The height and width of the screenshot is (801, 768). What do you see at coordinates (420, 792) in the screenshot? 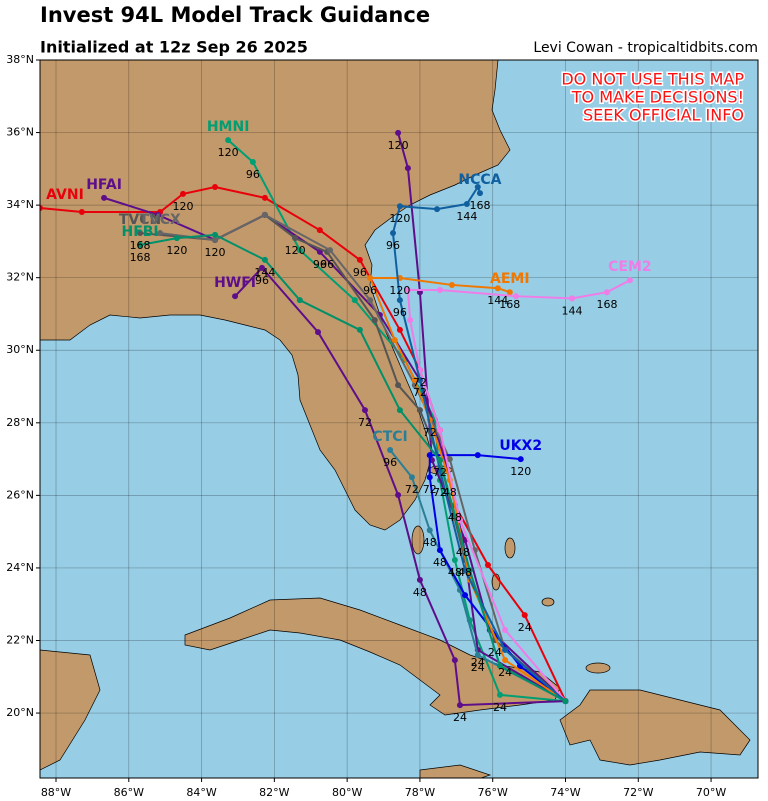
I see `x-tick-label: 78°W` at bounding box center [420, 792].